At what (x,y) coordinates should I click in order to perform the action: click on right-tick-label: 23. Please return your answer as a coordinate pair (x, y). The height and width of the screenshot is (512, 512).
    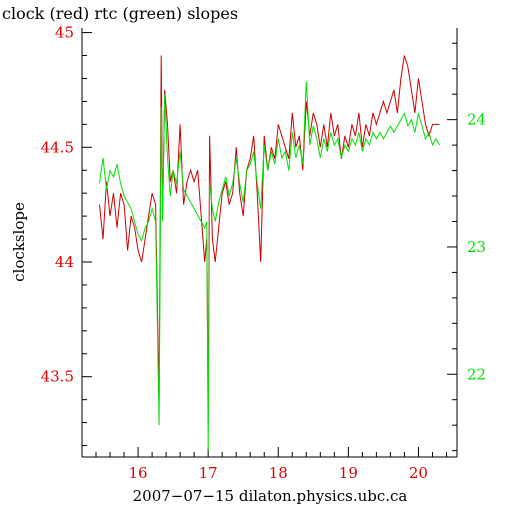
    Looking at the image, I should click on (476, 247).